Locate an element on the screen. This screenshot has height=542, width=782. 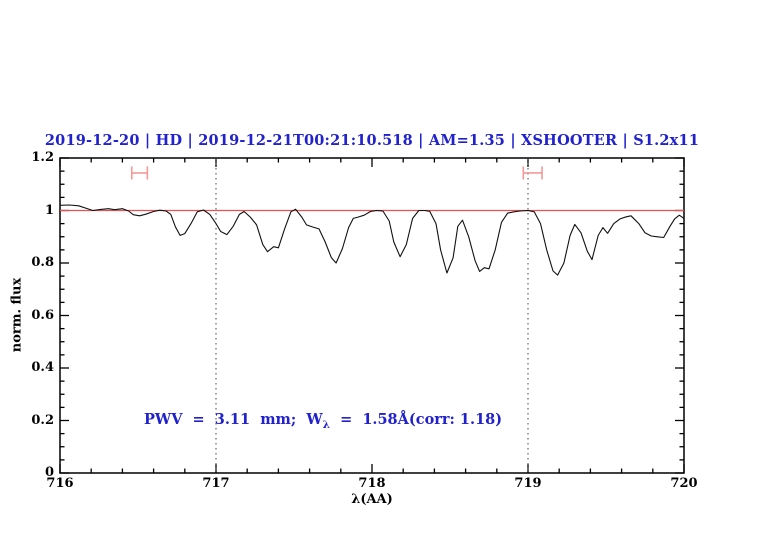
y-tick-label: 0.6 is located at coordinates (42, 315).